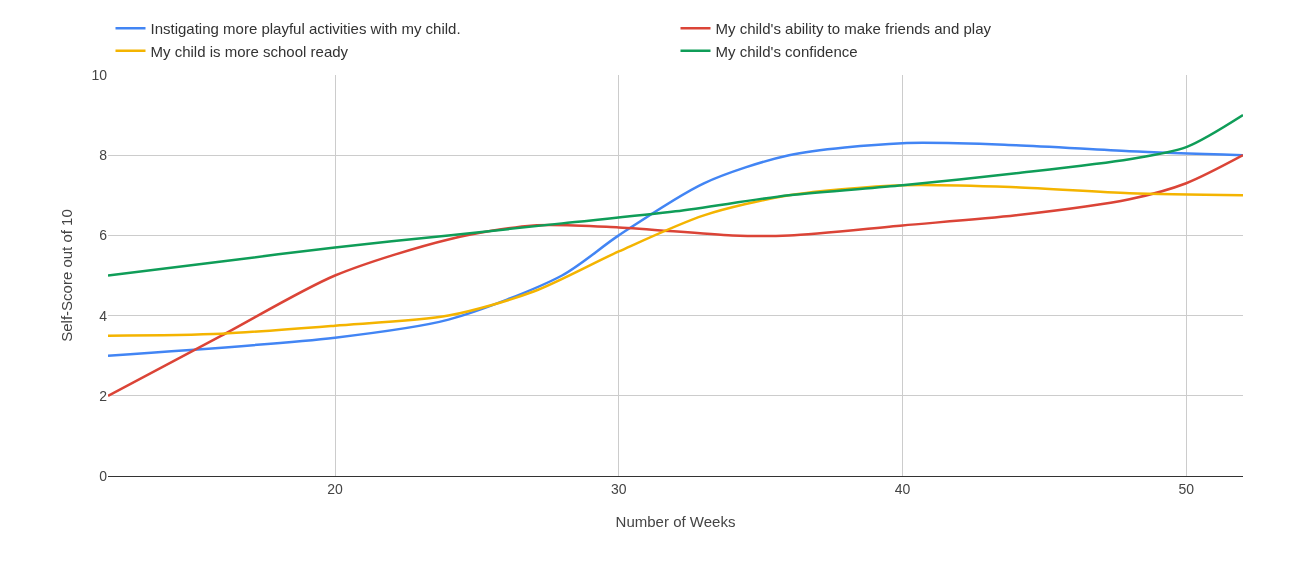 The width and height of the screenshot is (1303, 566). Describe the element at coordinates (99, 74) in the screenshot. I see `y-tick-label: 10` at that location.